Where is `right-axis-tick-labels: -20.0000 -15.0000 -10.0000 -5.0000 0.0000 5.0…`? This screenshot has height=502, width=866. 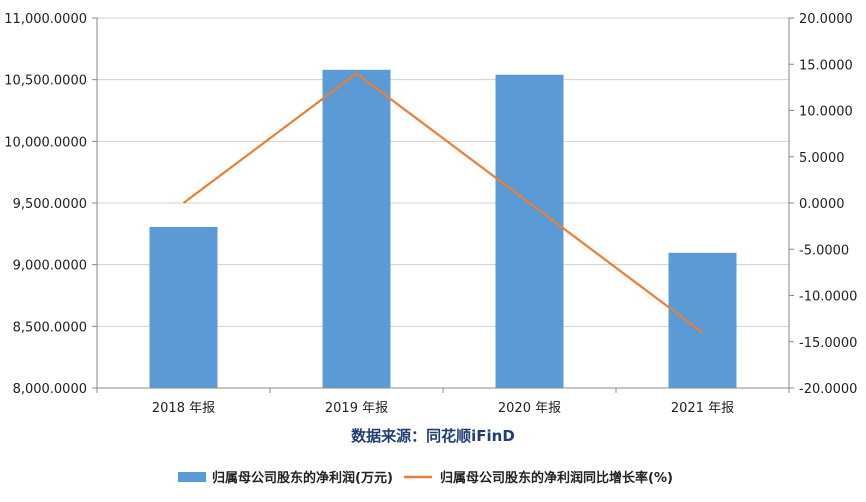 right-axis-tick-labels: -20.0000 -15.0000 -10.0000 -5.0000 0.0000 5.0… is located at coordinates (828, 204).